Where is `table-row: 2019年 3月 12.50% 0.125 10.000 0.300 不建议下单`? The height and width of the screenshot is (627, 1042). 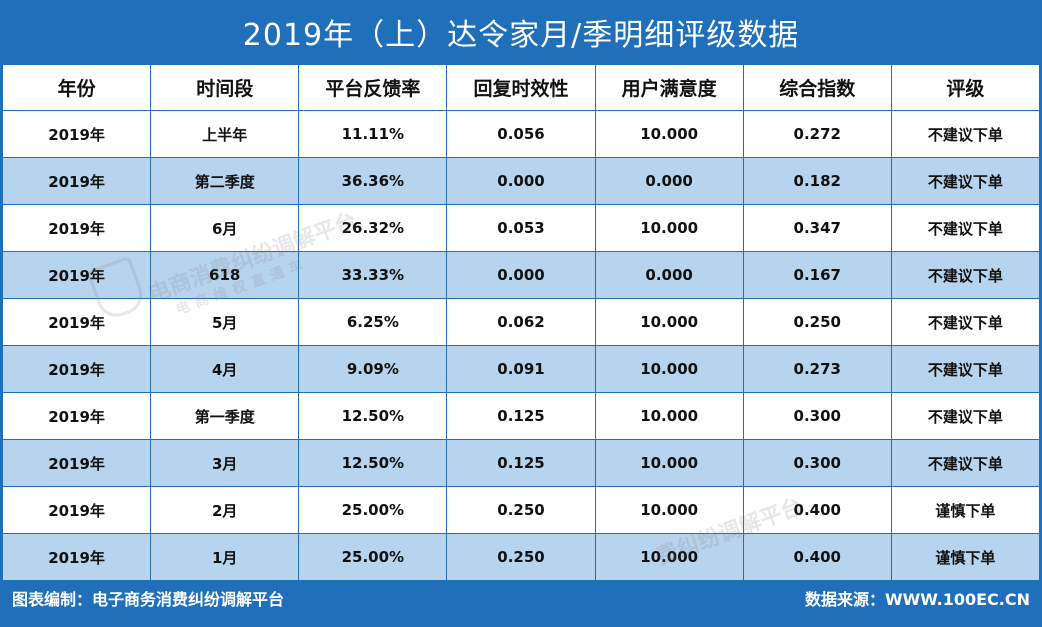
table-row: 2019年 3月 12.50% 0.125 10.000 0.300 不建议下单 is located at coordinates (521, 463).